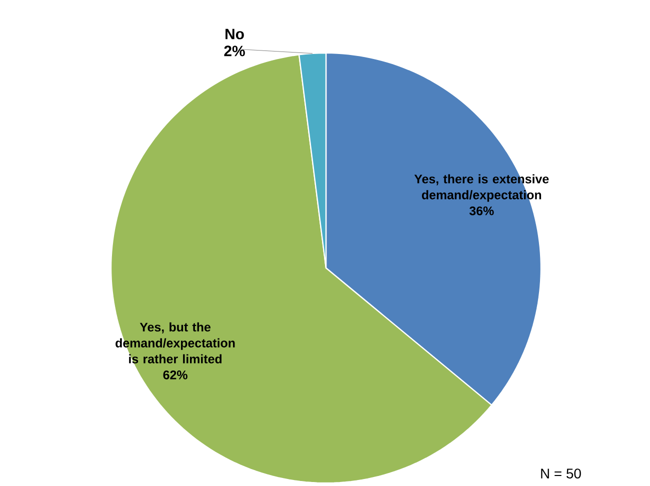 This screenshot has height=486, width=650. I want to click on data-label: 62%, so click(175, 375).